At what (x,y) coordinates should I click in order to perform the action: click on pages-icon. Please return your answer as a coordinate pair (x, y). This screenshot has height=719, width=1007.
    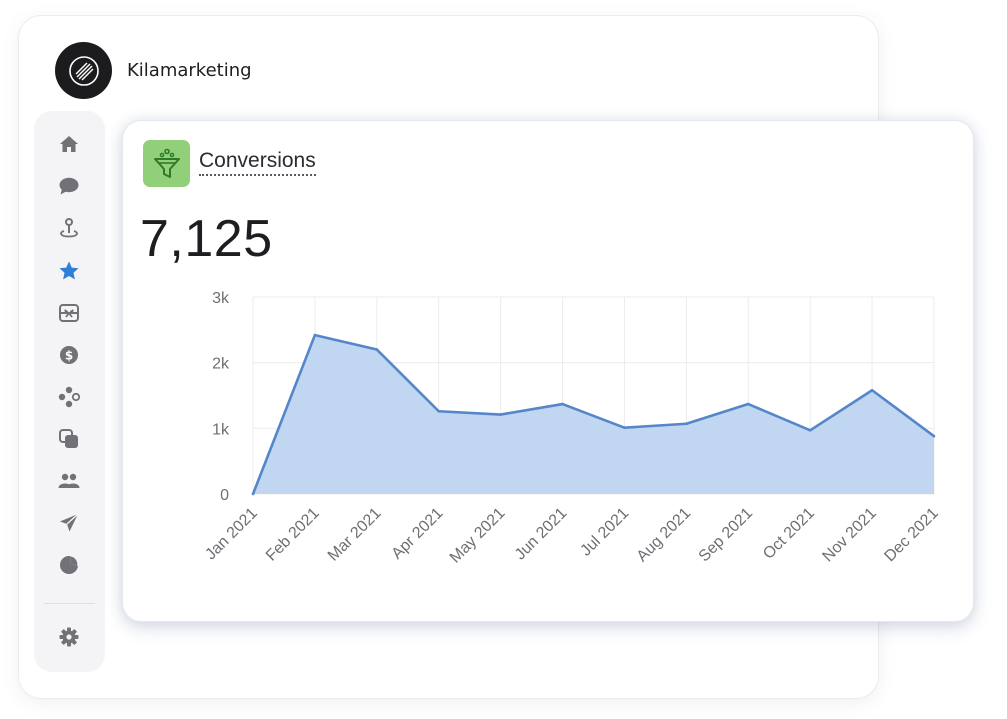
    Looking at the image, I should click on (68, 438).